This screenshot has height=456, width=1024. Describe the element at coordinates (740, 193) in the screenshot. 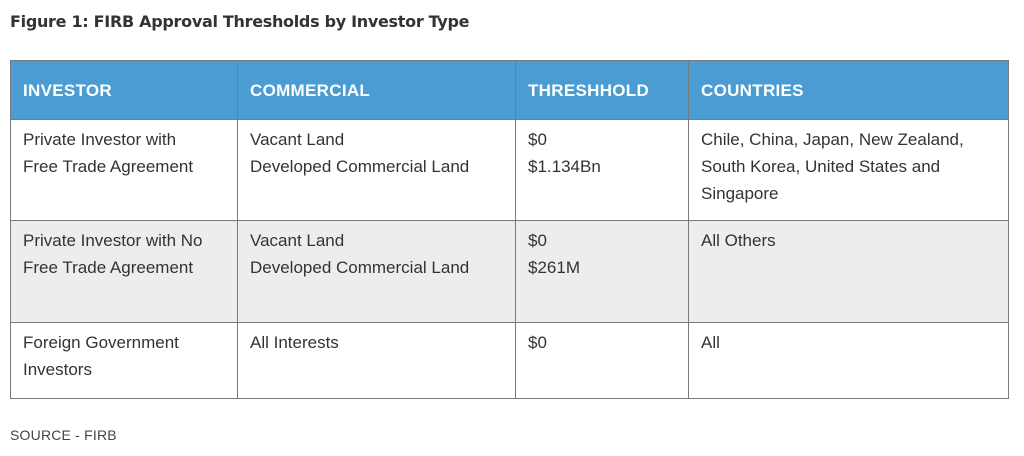

I see `cell-line: Singapore` at that location.